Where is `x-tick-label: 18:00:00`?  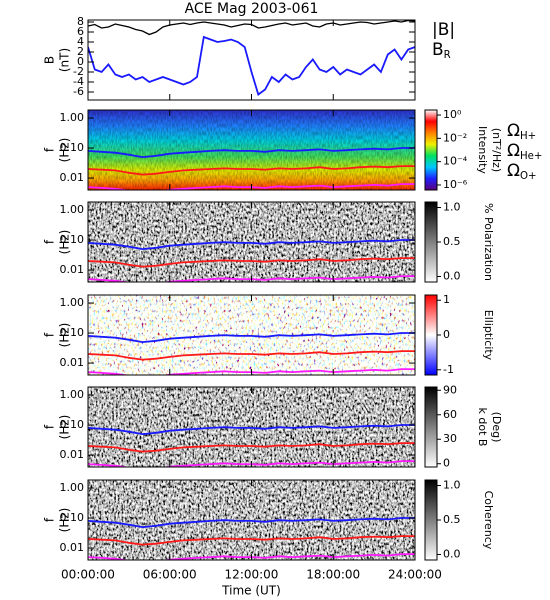 x-tick-label: 18:00:00 is located at coordinates (333, 575).